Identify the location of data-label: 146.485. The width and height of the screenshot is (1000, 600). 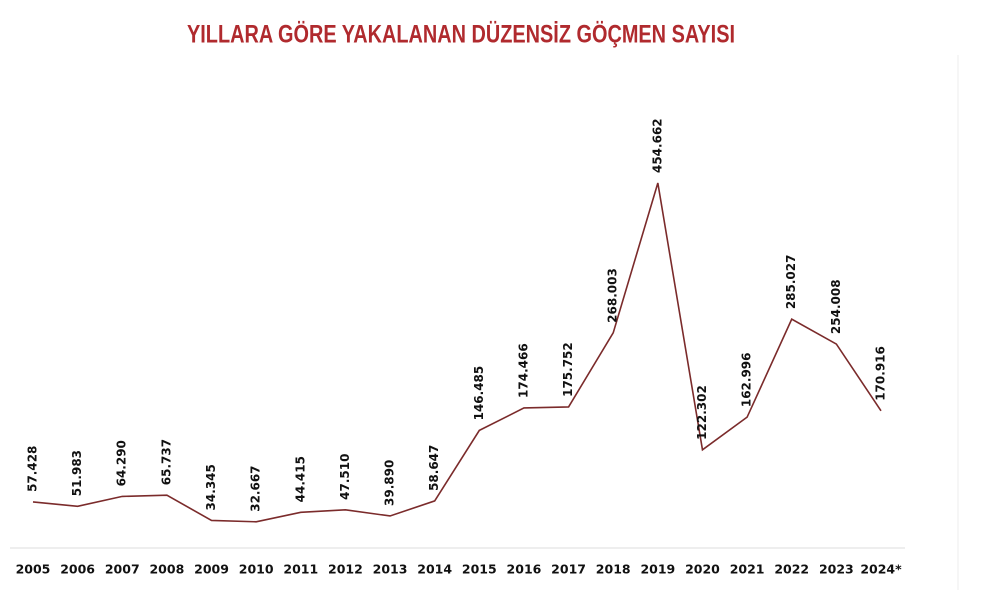
(479, 393).